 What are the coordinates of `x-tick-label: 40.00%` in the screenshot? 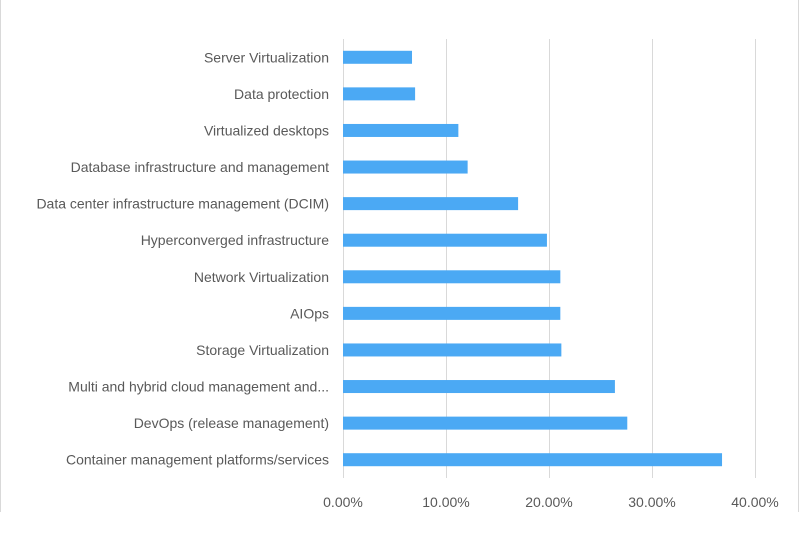 It's located at (754, 502).